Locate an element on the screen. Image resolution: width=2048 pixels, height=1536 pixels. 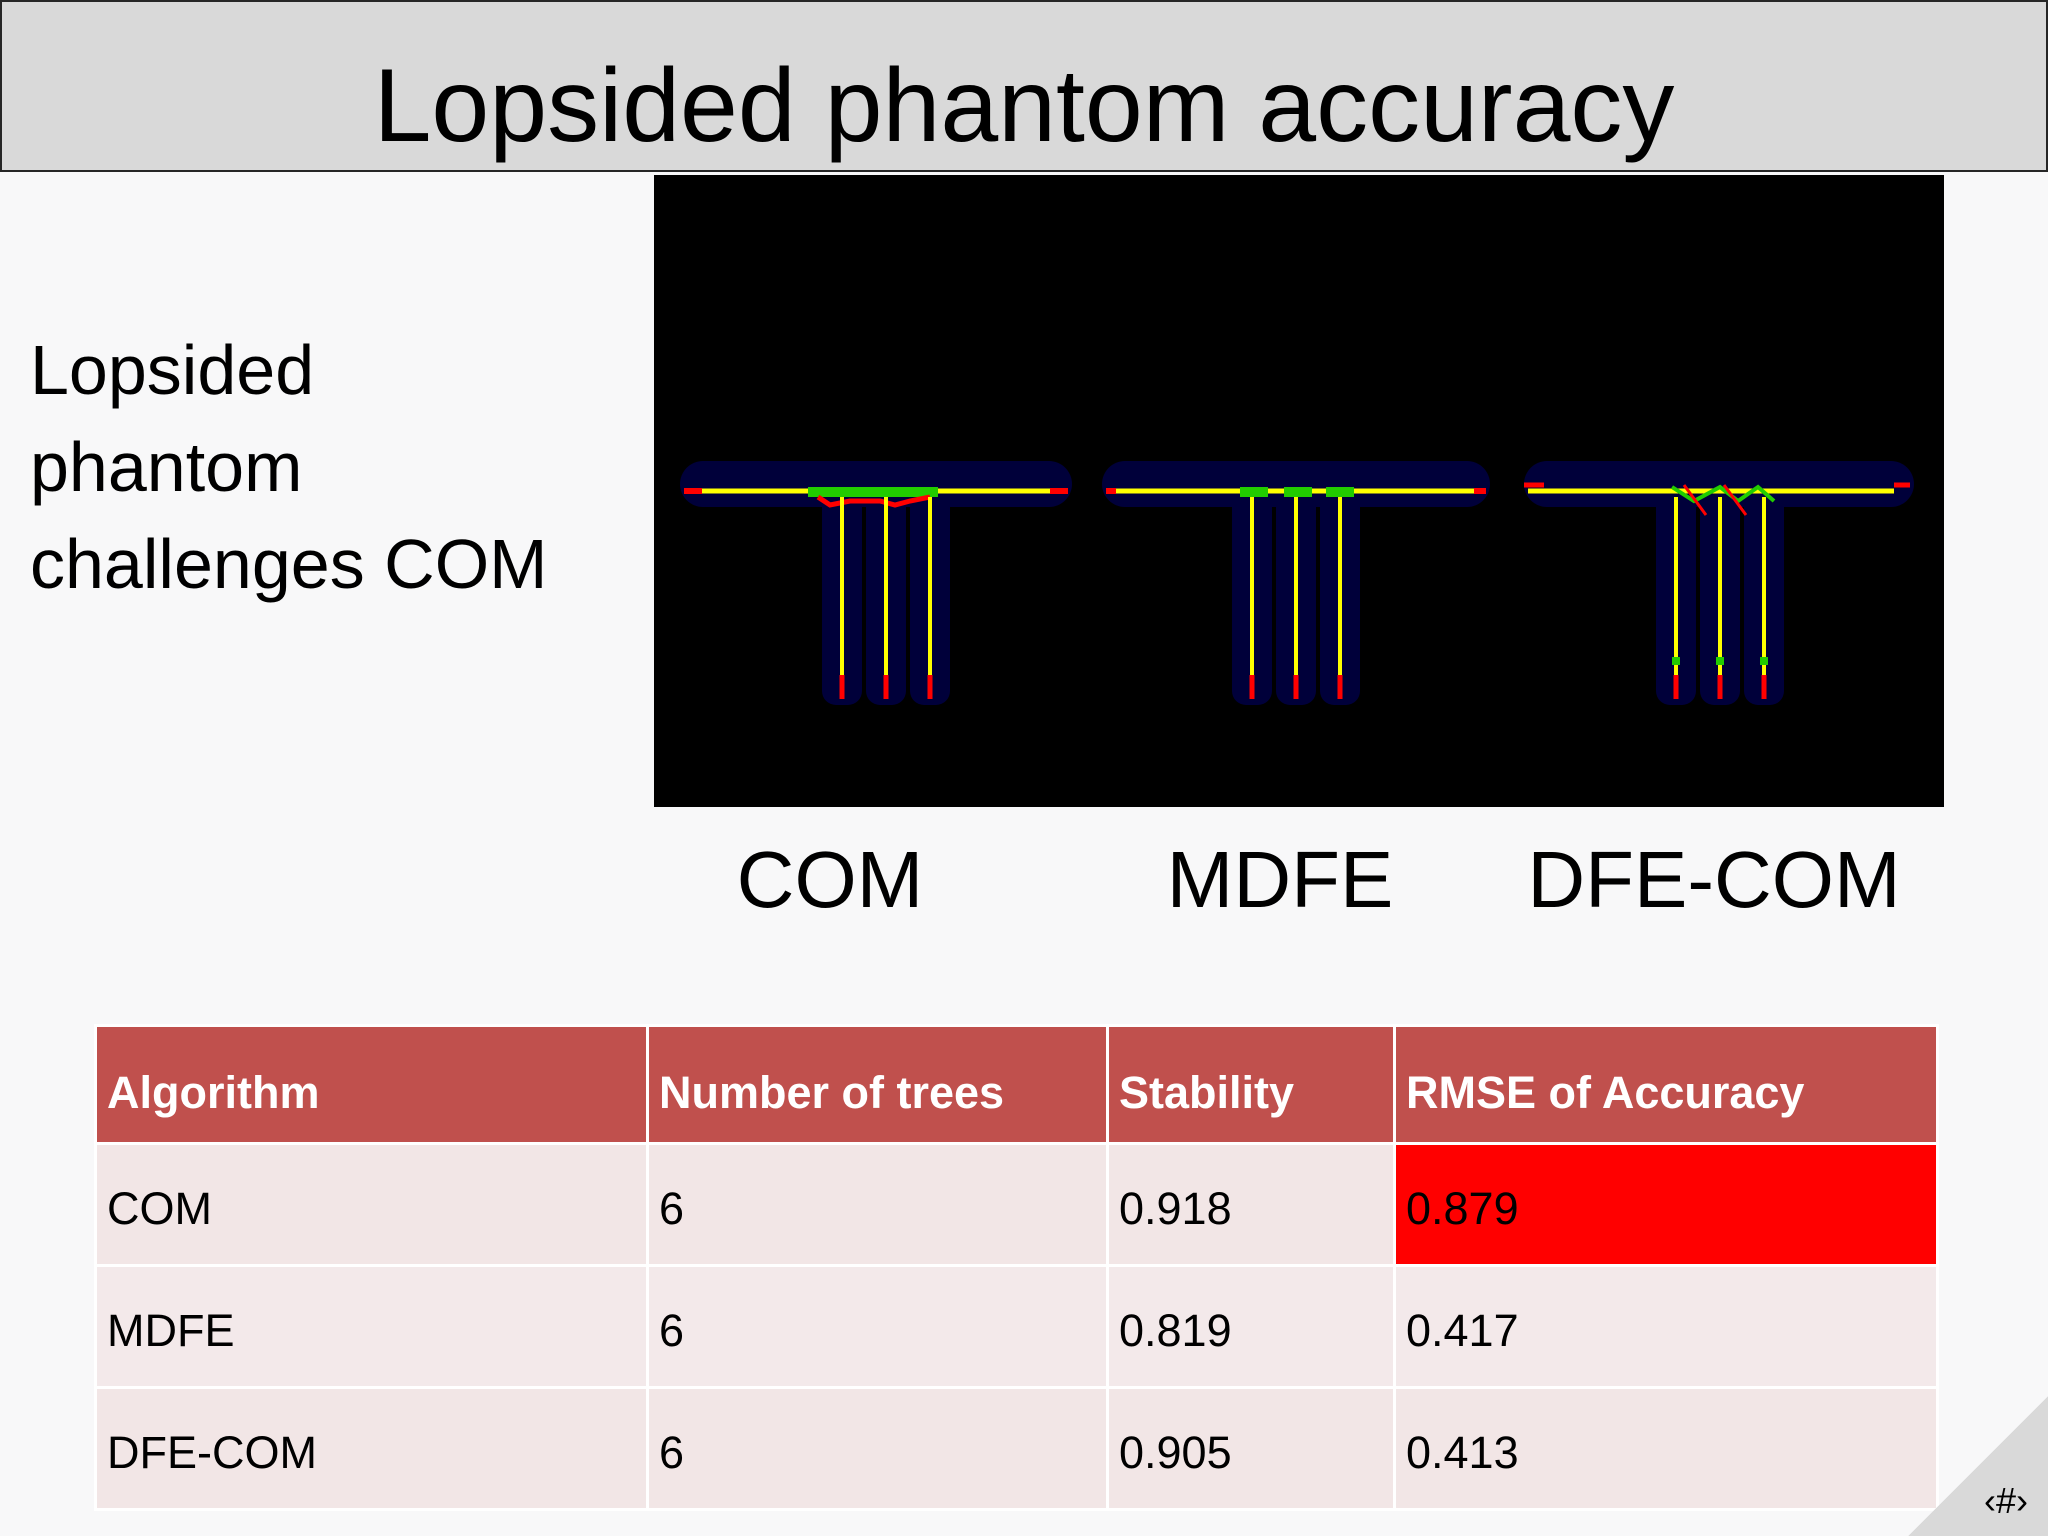
header-algorithm: Algorithm is located at coordinates (371, 1084).